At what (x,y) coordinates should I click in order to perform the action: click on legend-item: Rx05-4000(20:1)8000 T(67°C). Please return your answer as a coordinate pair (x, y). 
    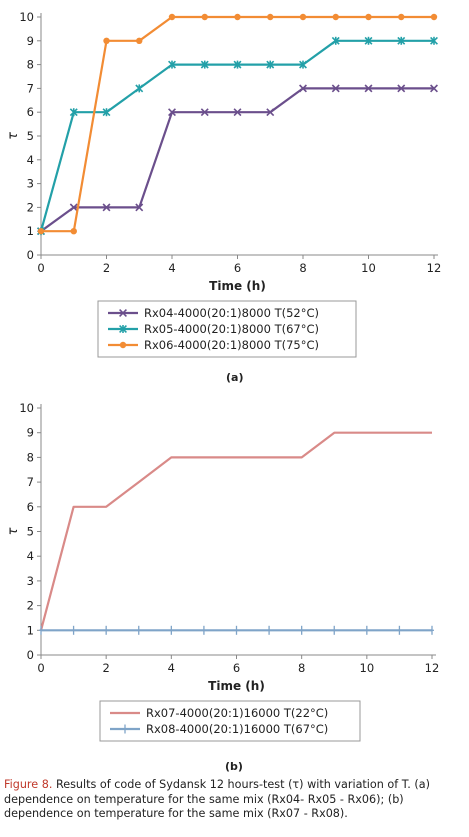
    Looking at the image, I should click on (213, 329).